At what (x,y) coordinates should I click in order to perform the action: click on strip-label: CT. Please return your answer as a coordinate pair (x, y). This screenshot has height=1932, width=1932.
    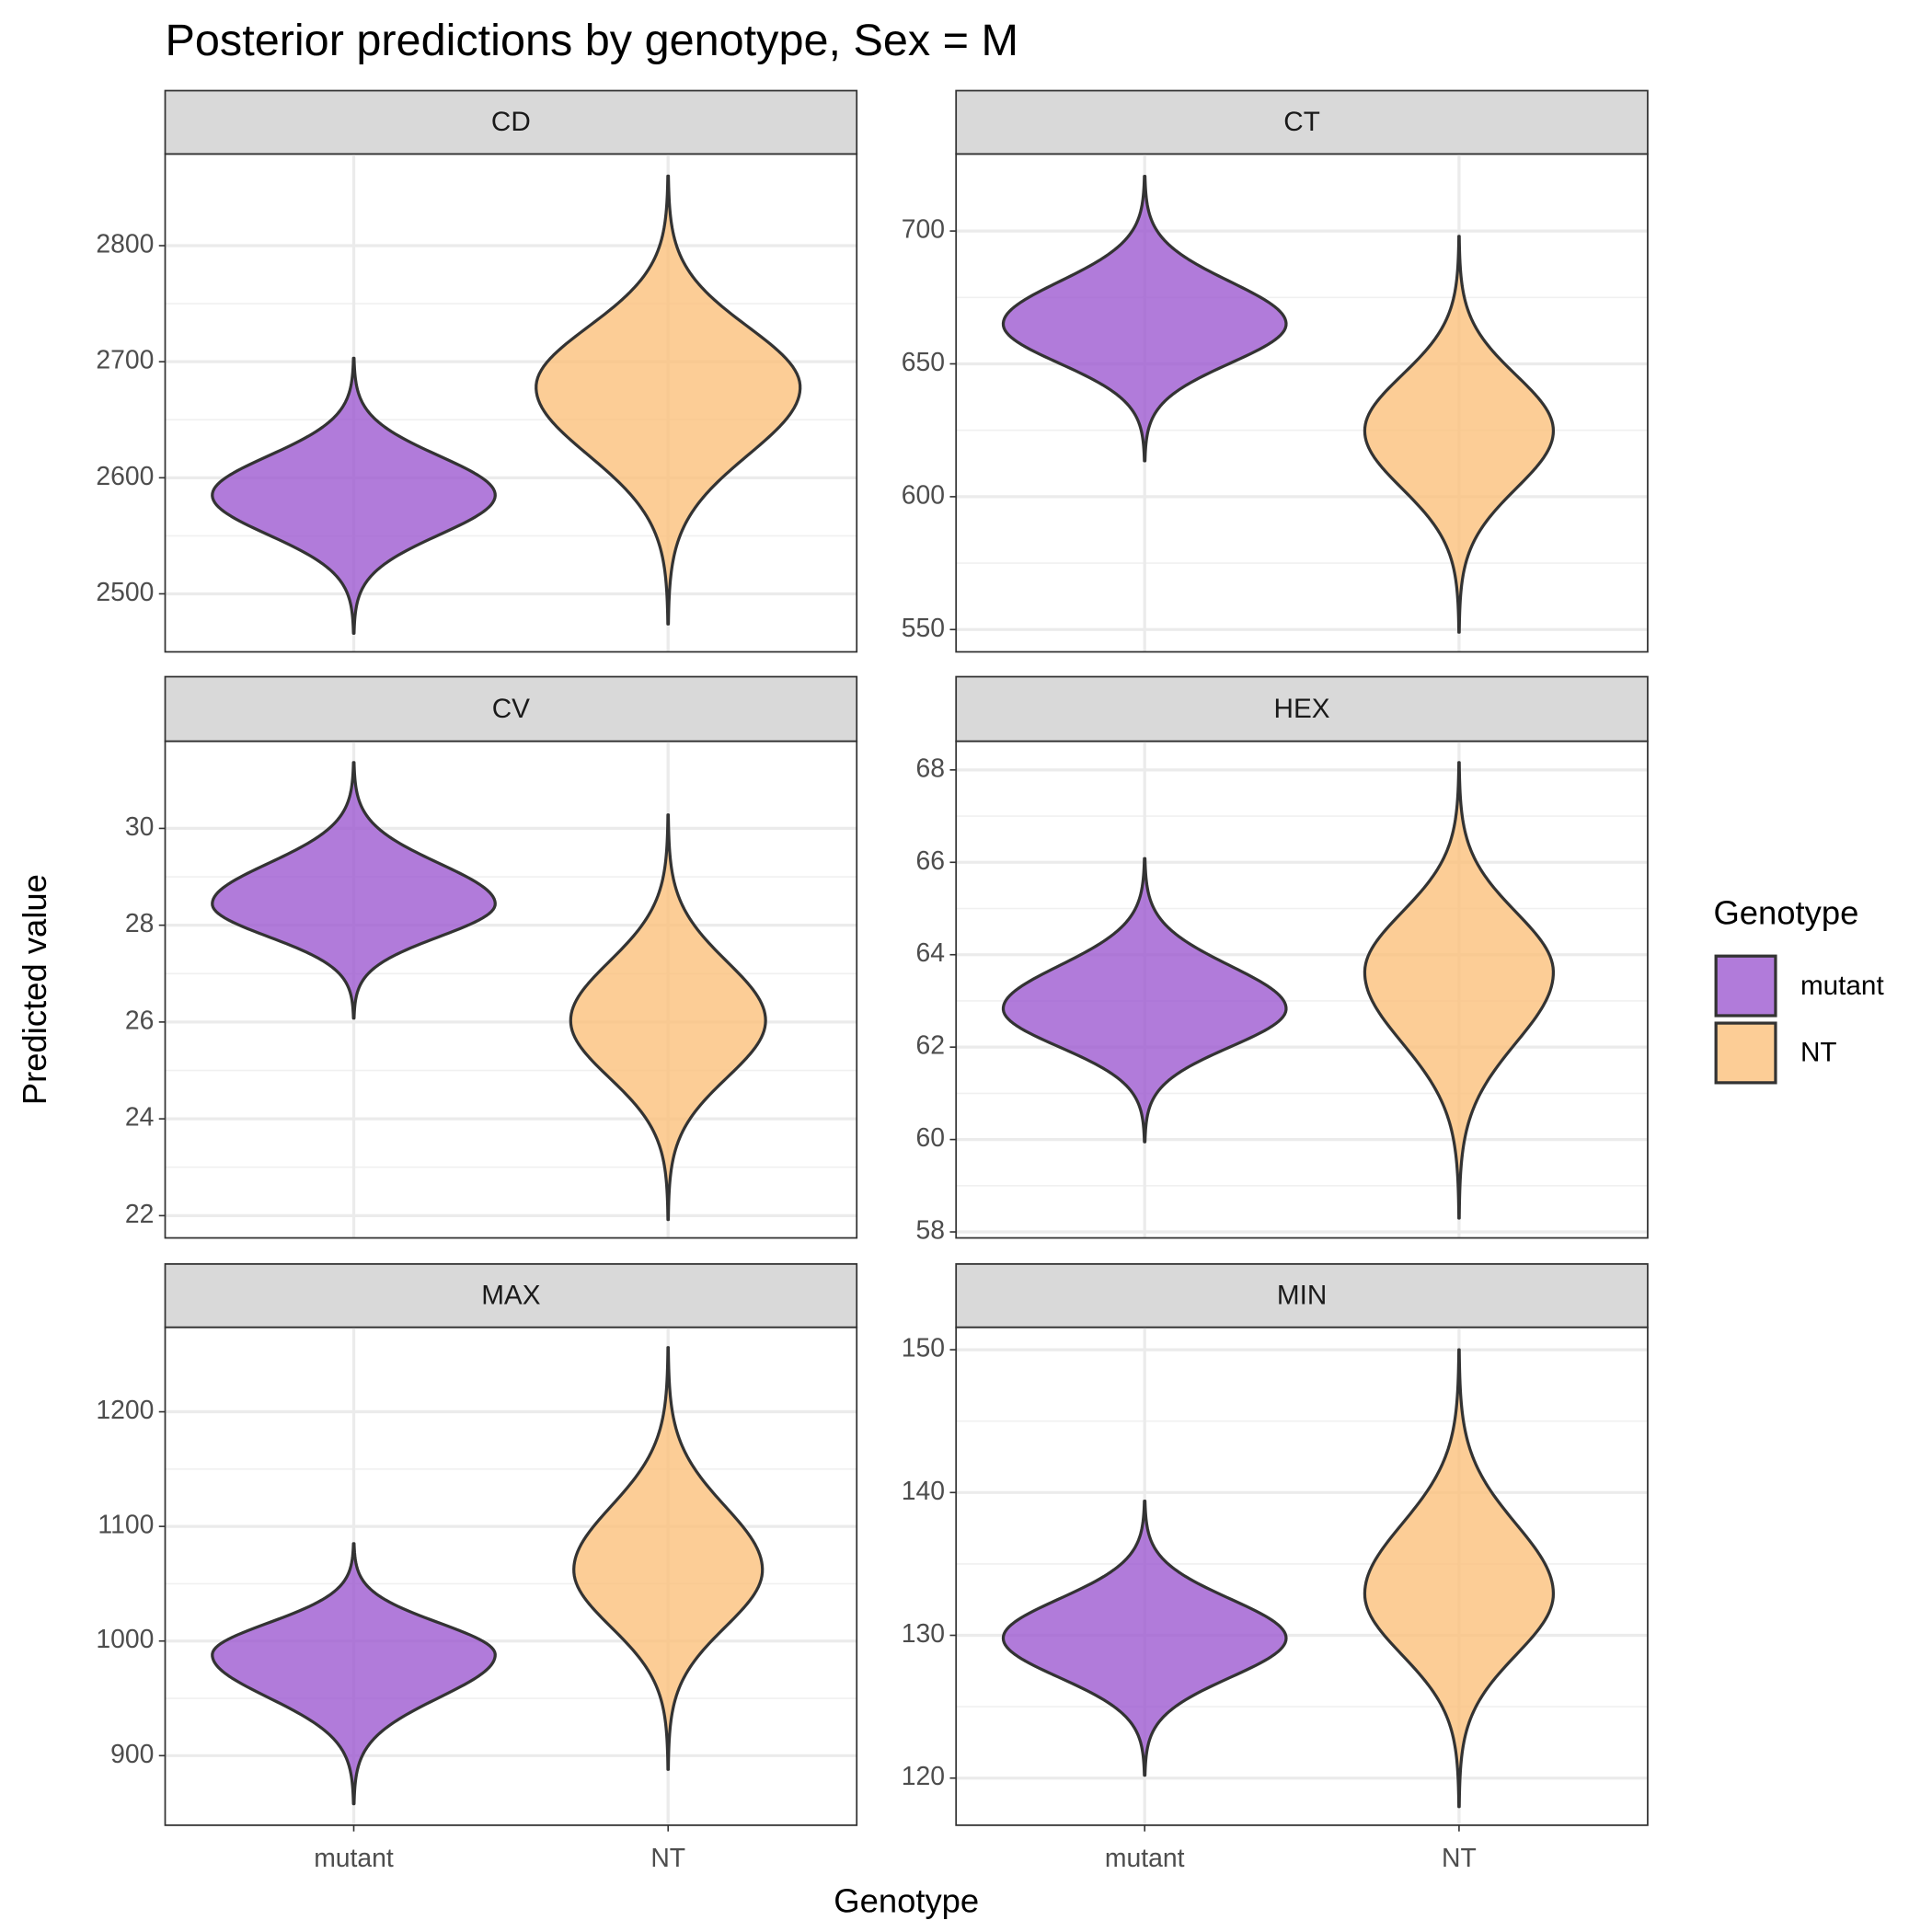
    Looking at the image, I should click on (1301, 122).